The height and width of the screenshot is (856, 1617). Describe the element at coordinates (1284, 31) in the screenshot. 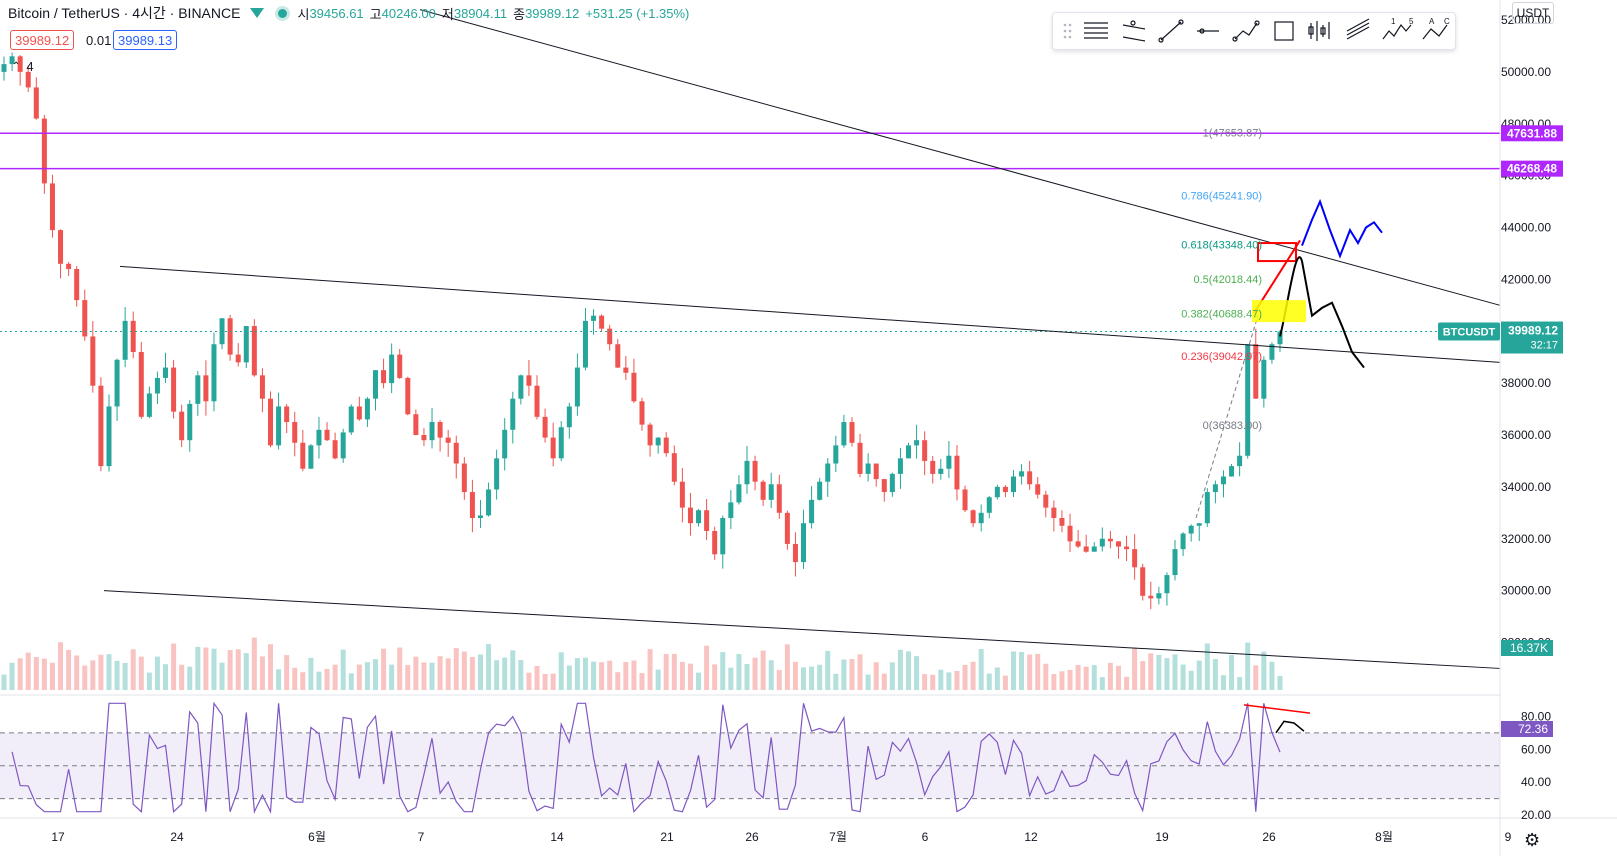

I see `rectangle-icon` at that location.